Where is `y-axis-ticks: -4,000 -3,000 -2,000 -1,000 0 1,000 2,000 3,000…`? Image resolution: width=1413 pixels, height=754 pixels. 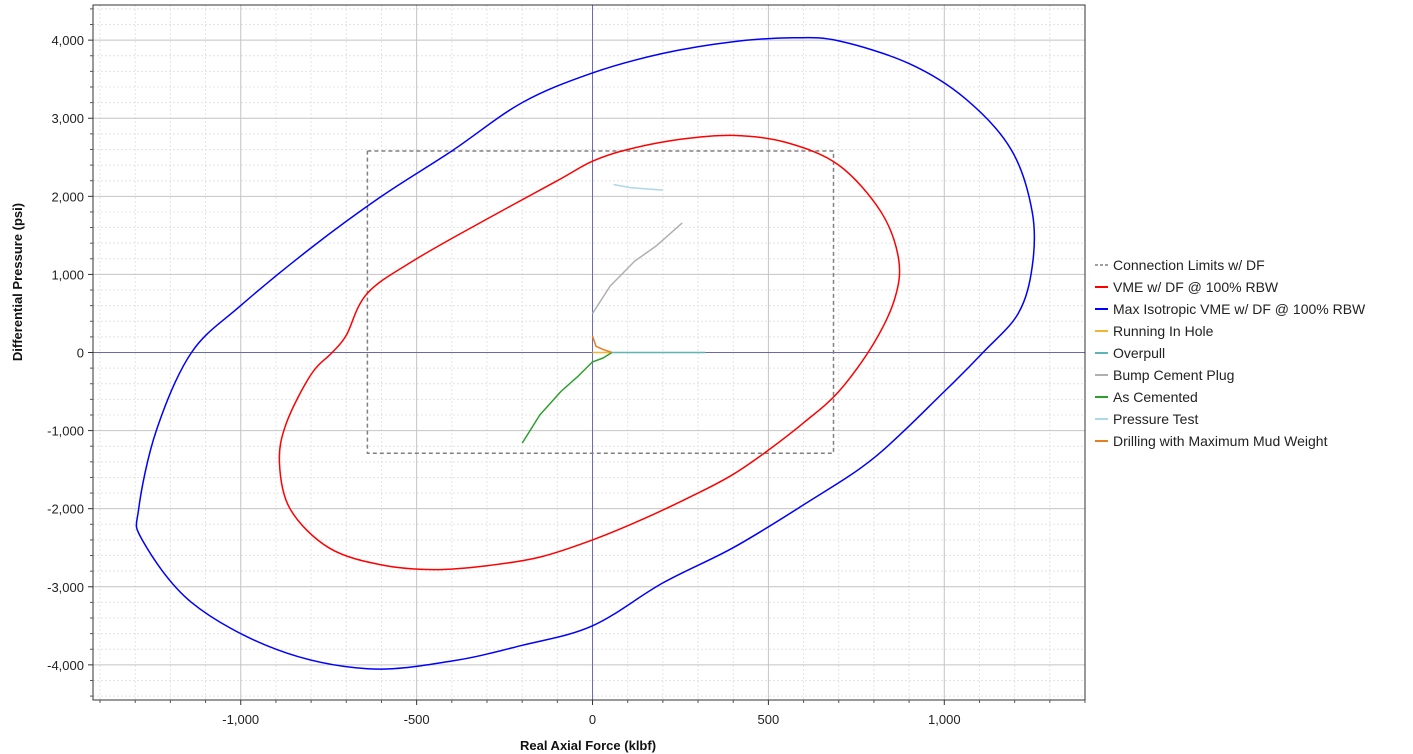 y-axis-ticks: -4,000 -3,000 -2,000 -1,000 0 1,000 2,000 3,000… is located at coordinates (70, 352).